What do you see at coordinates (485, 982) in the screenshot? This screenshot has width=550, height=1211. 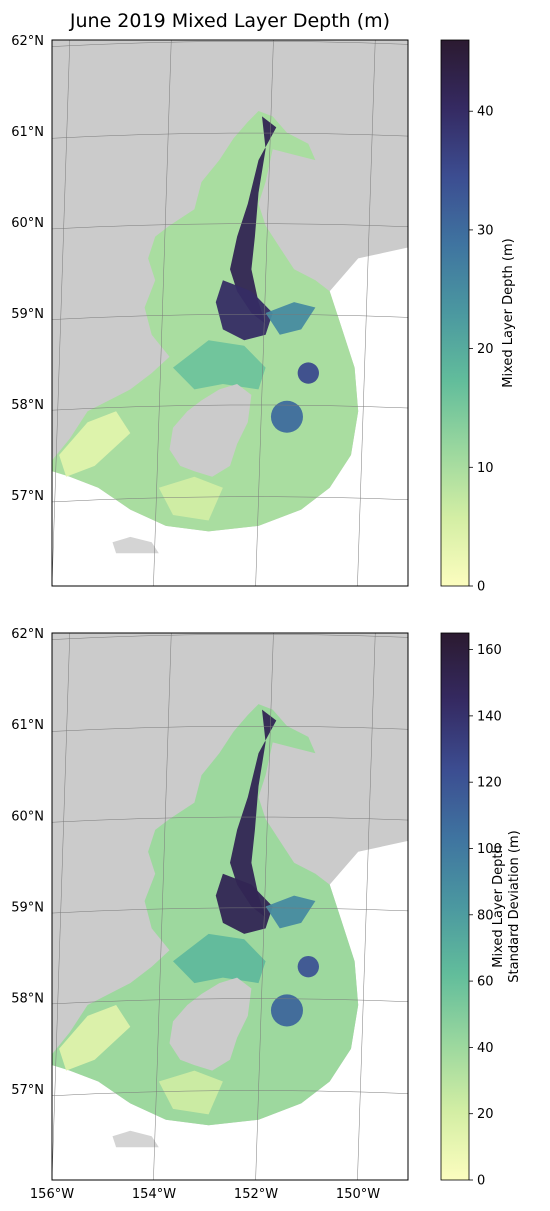 I see `colorbar-tick-label: 60` at bounding box center [485, 982].